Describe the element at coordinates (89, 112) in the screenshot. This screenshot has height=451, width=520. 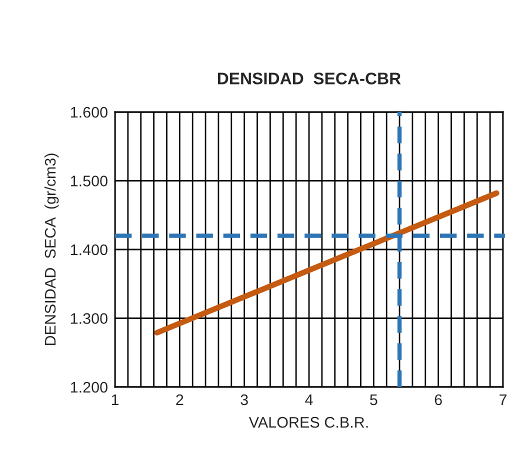
I see `y-tick-label: 1.600` at that location.